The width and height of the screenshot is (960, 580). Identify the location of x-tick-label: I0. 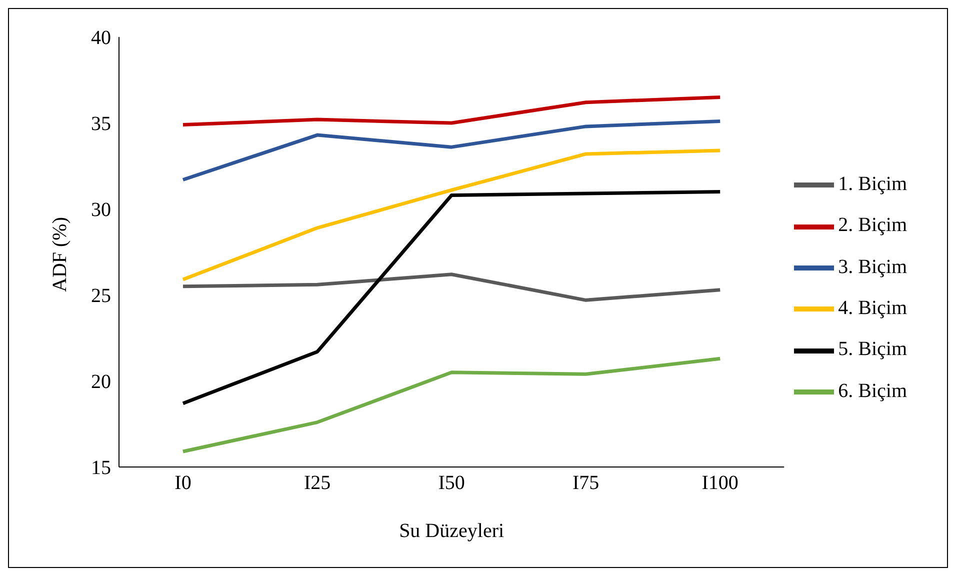
(183, 483).